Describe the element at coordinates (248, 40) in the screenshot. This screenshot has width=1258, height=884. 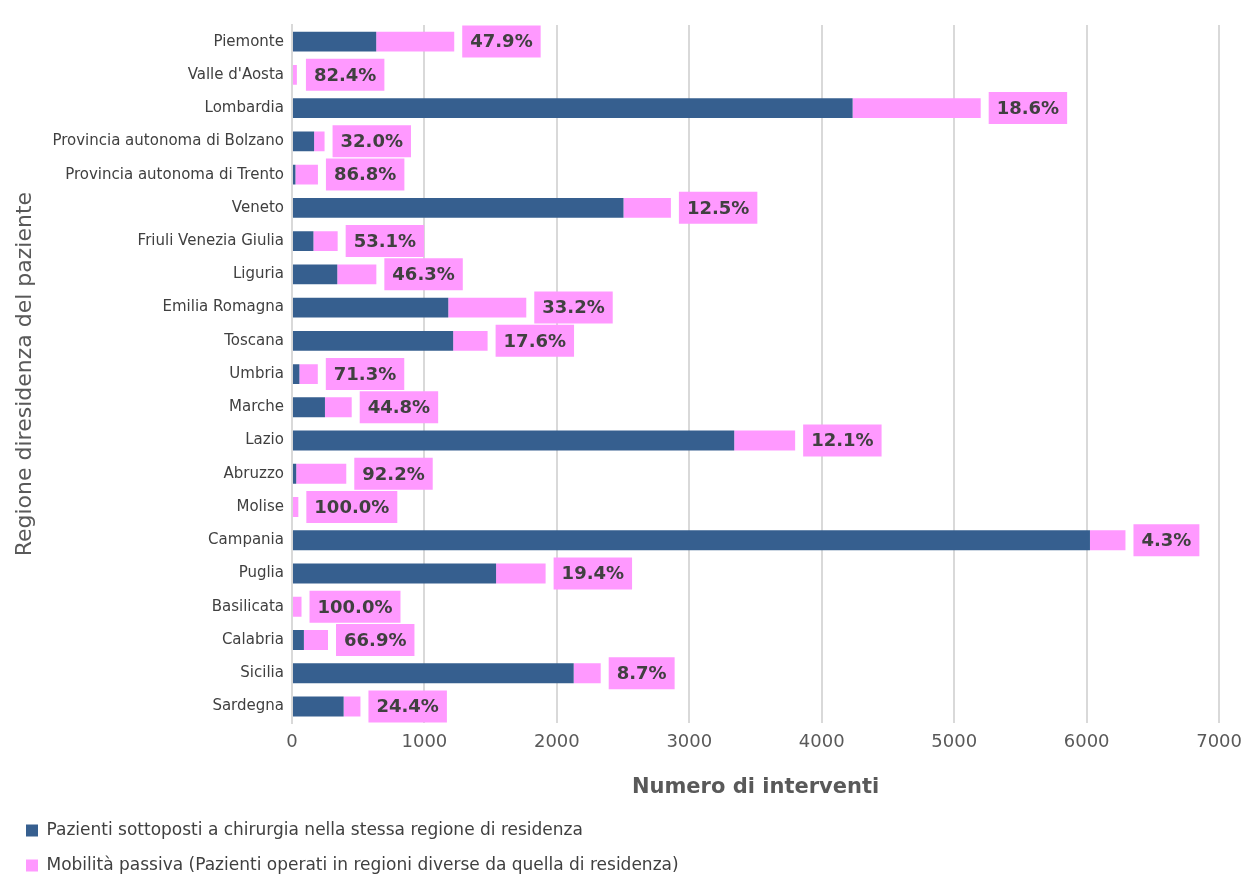
I see `y-tick-label: Piemonte` at that location.